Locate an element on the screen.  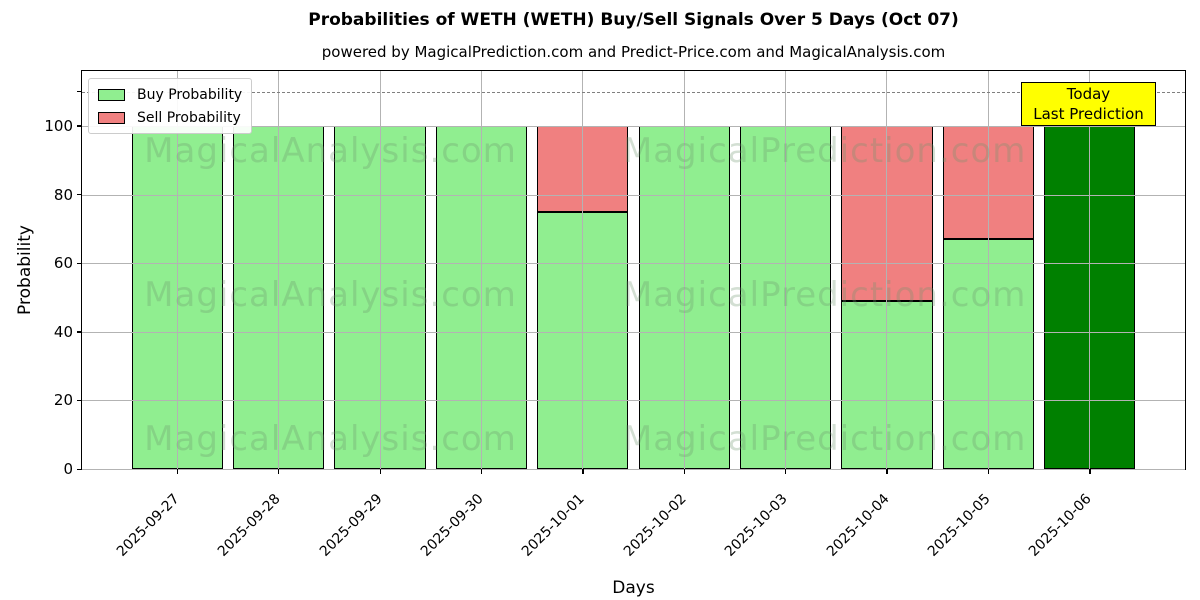
x-tick-label: 2025-09-29 is located at coordinates (351, 525).